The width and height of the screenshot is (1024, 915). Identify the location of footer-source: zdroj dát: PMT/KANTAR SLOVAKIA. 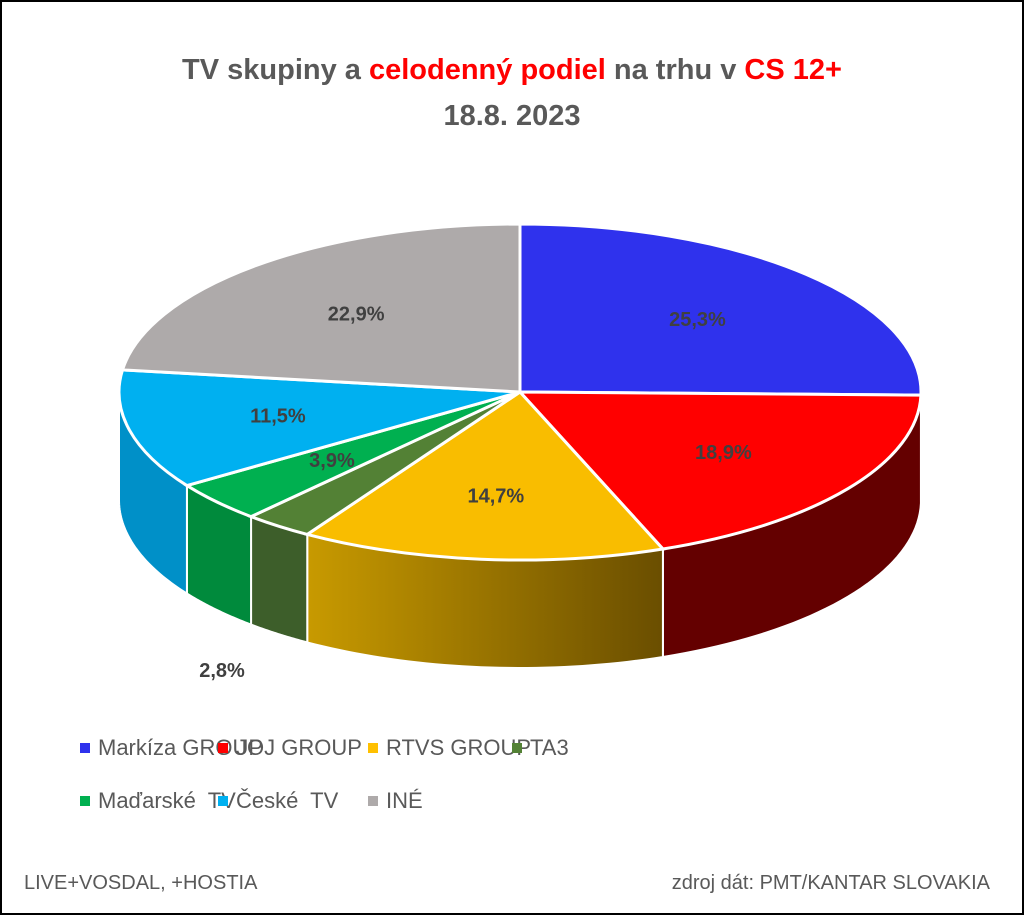
(830, 883).